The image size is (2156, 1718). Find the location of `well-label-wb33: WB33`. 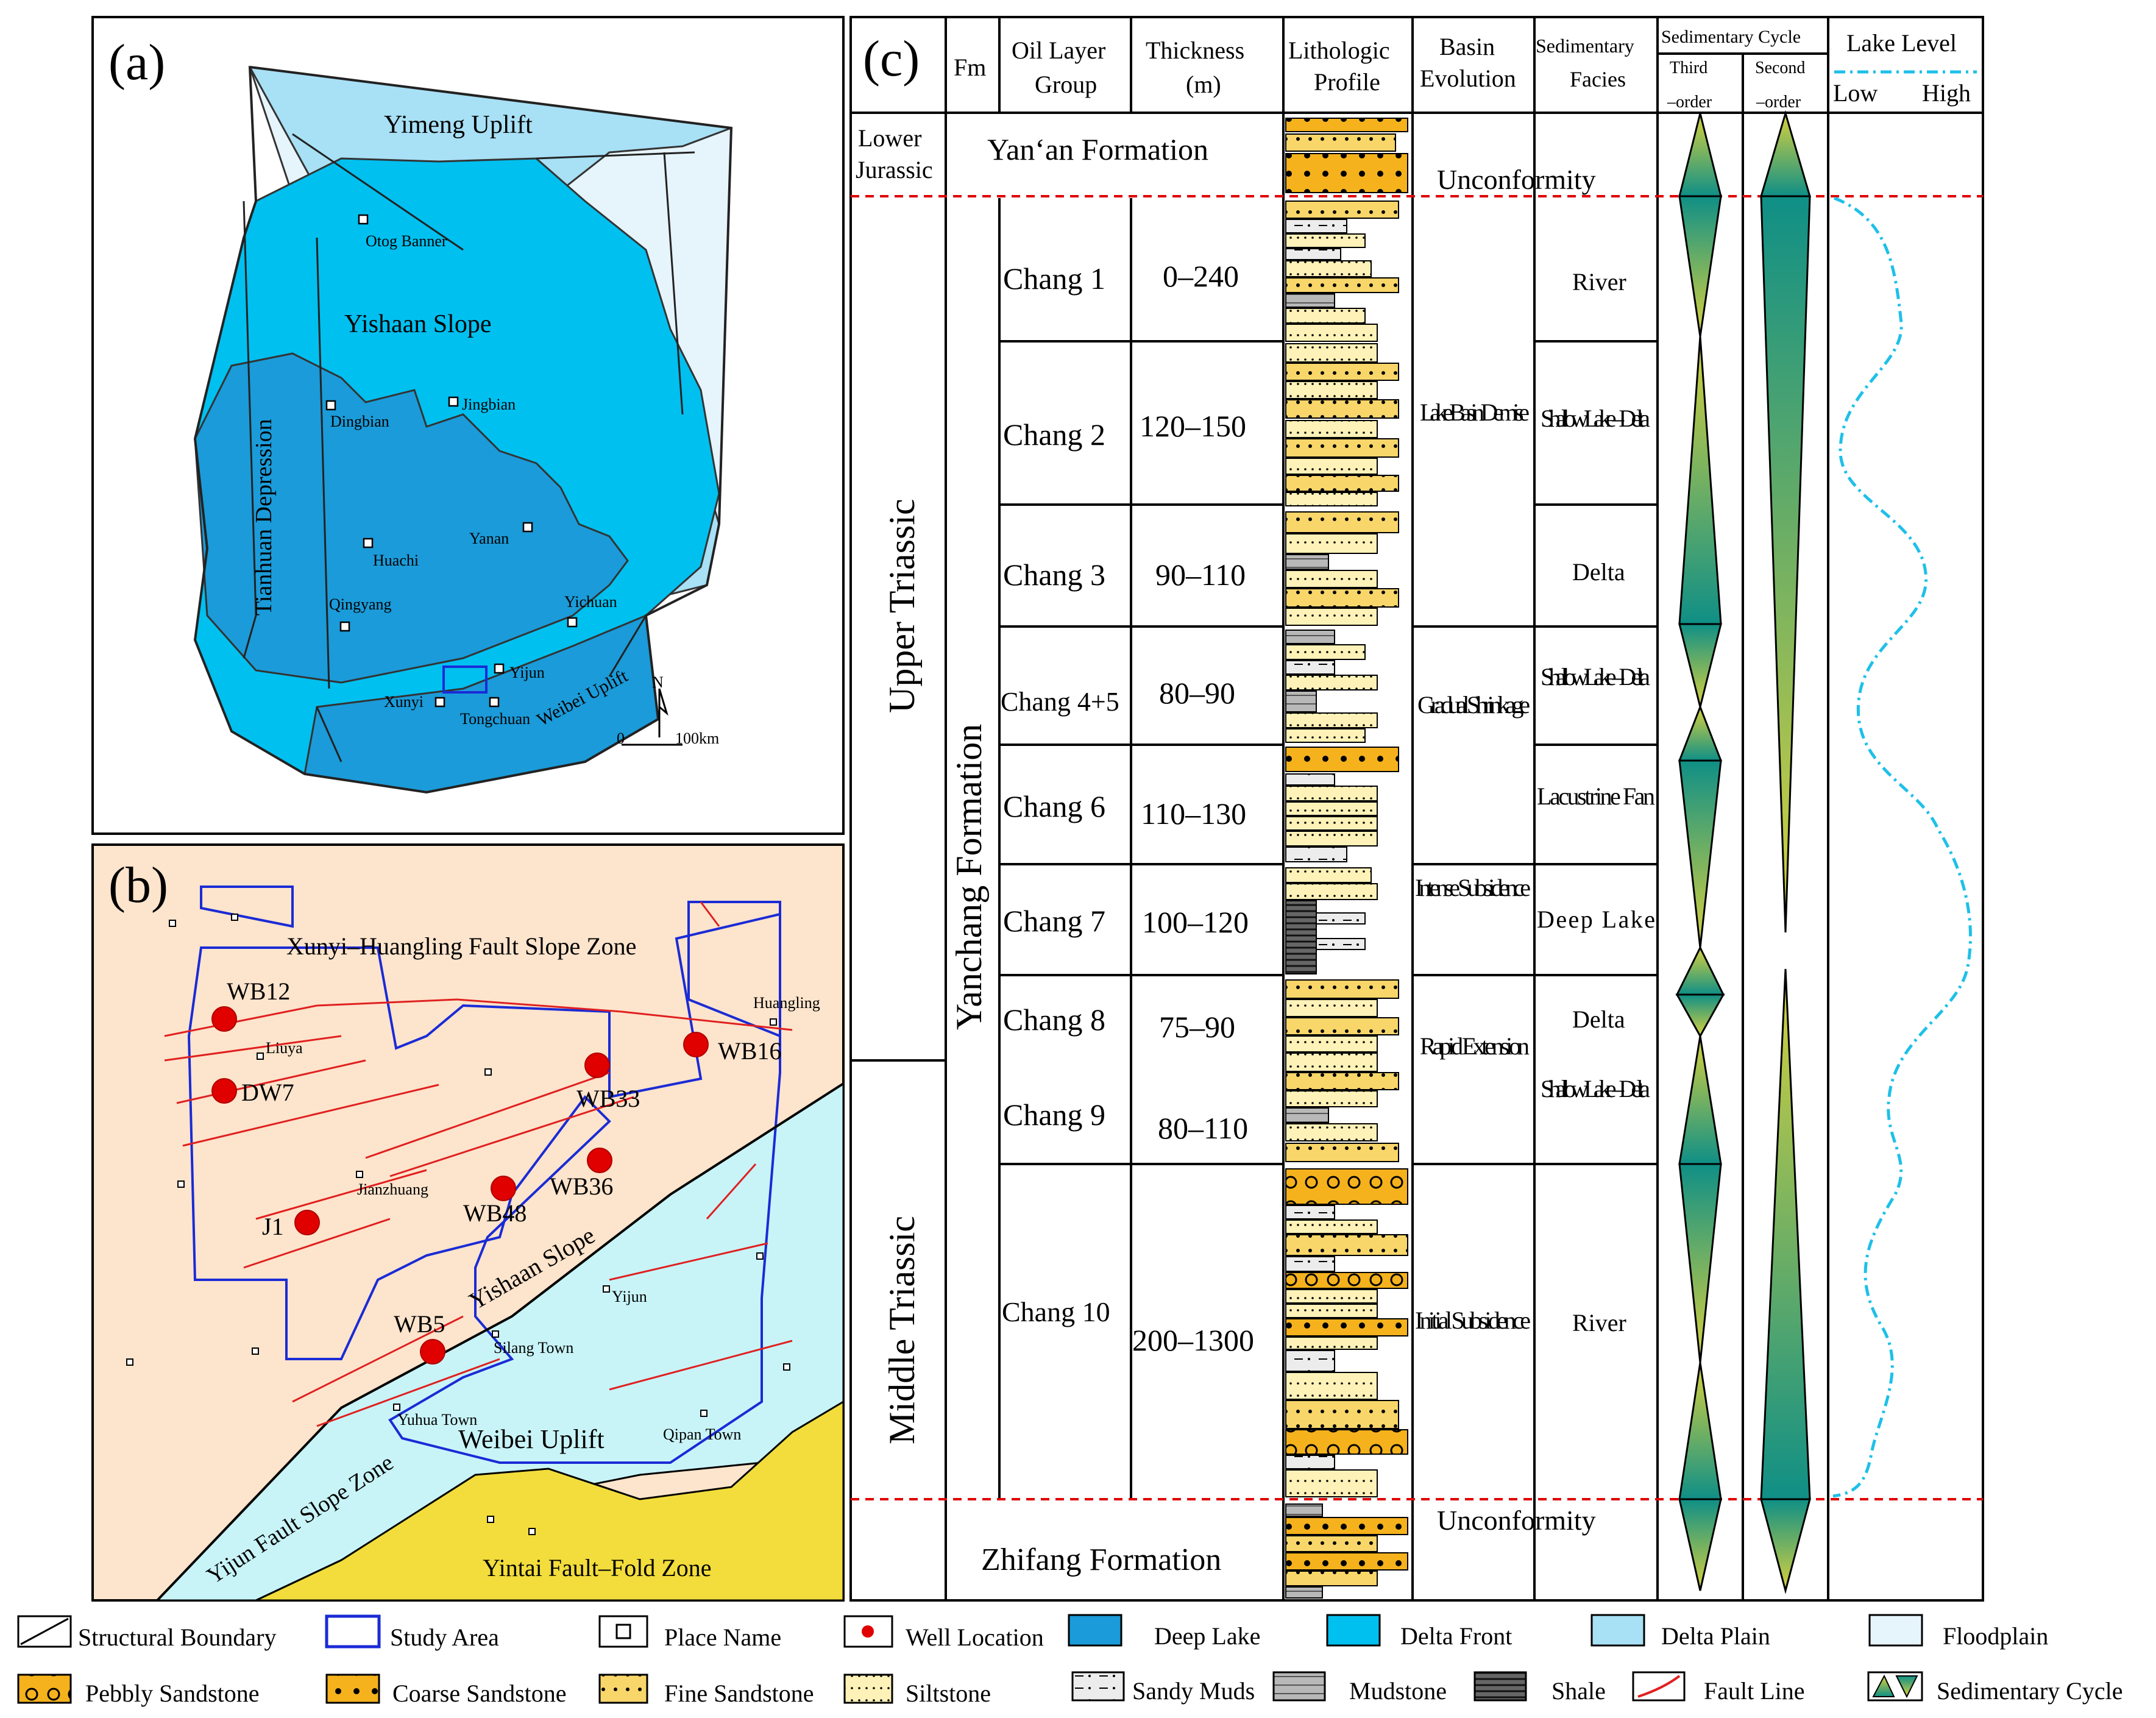

well-label-wb33: WB33 is located at coordinates (608, 1098).